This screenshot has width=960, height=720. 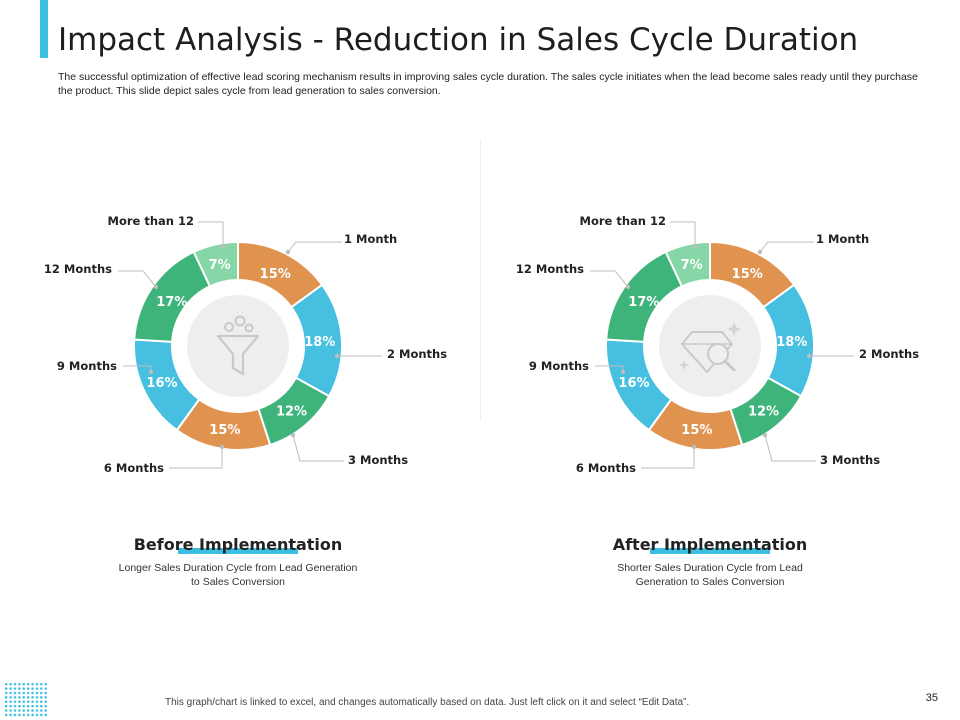 What do you see at coordinates (26, 700) in the screenshot?
I see `decorative-dot-grid` at bounding box center [26, 700].